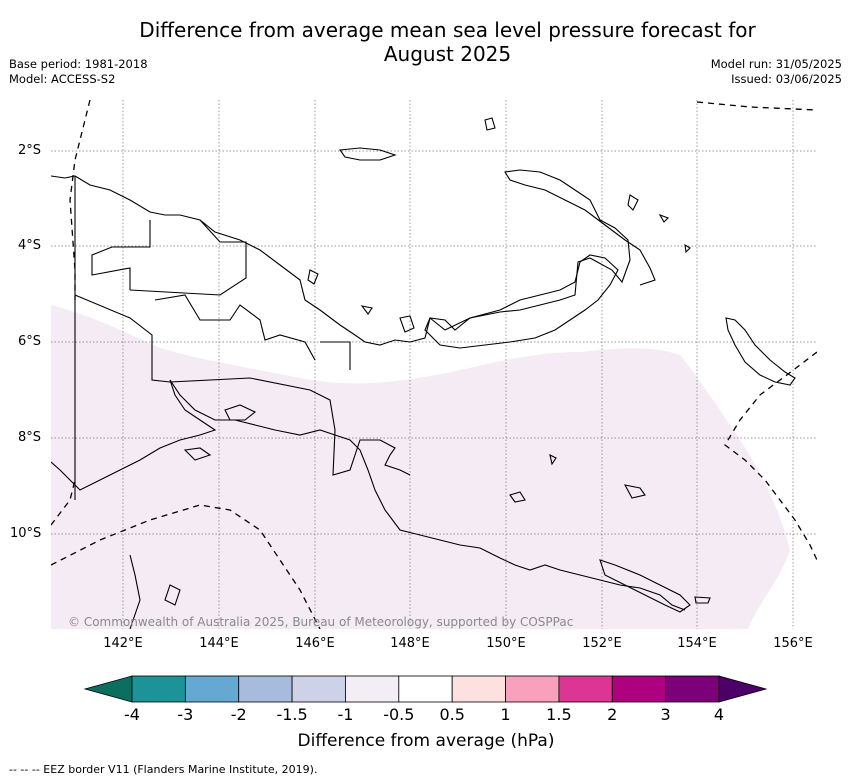 This screenshot has width=850, height=781. Describe the element at coordinates (506, 643) in the screenshot. I see `lon-label-150e: 150°E` at that location.